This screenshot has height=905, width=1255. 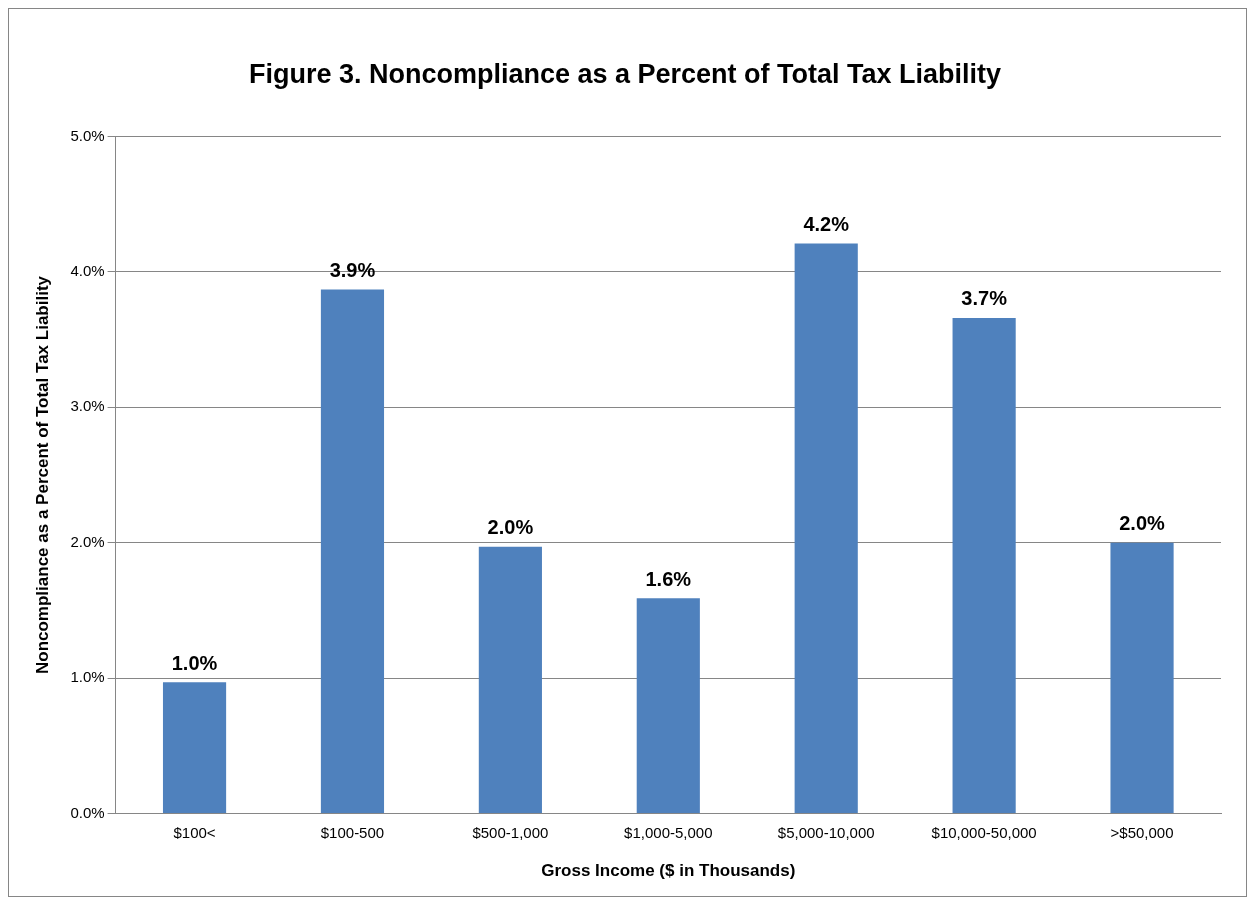 I want to click on x-tick-label: $5,000-10,000, so click(x=826, y=832).